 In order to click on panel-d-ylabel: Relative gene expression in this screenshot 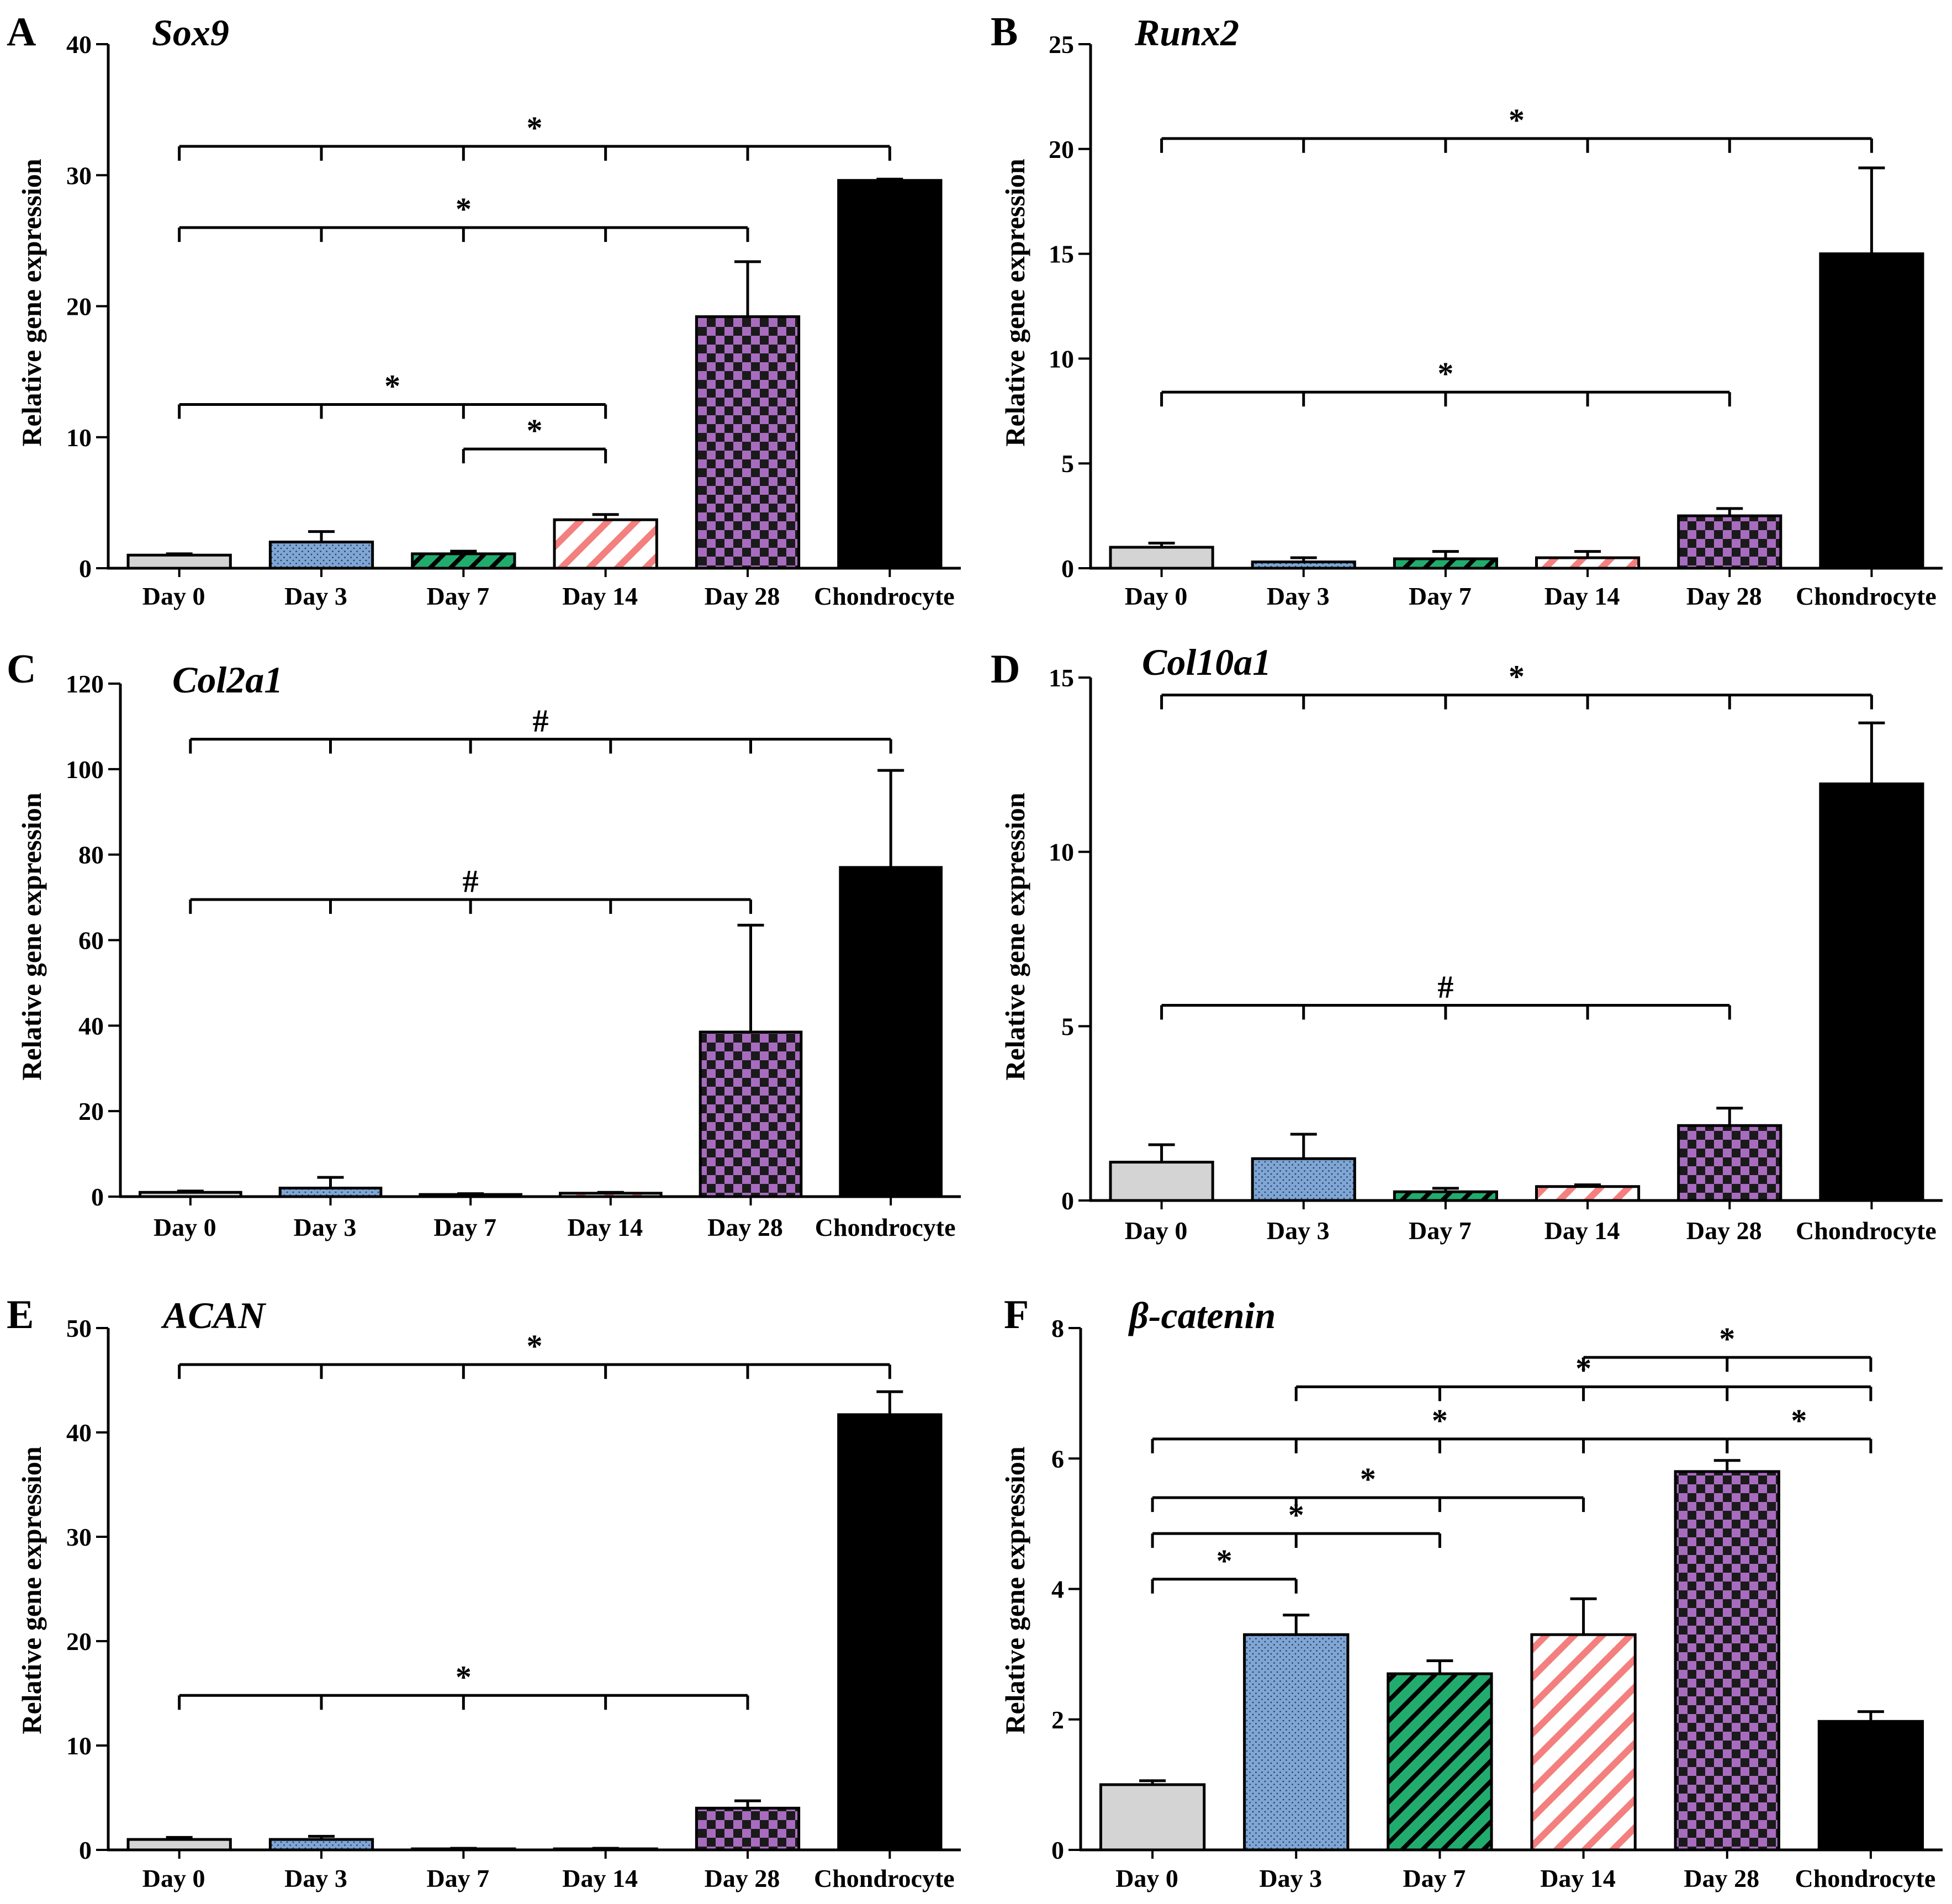, I will do `click(1014, 936)`.